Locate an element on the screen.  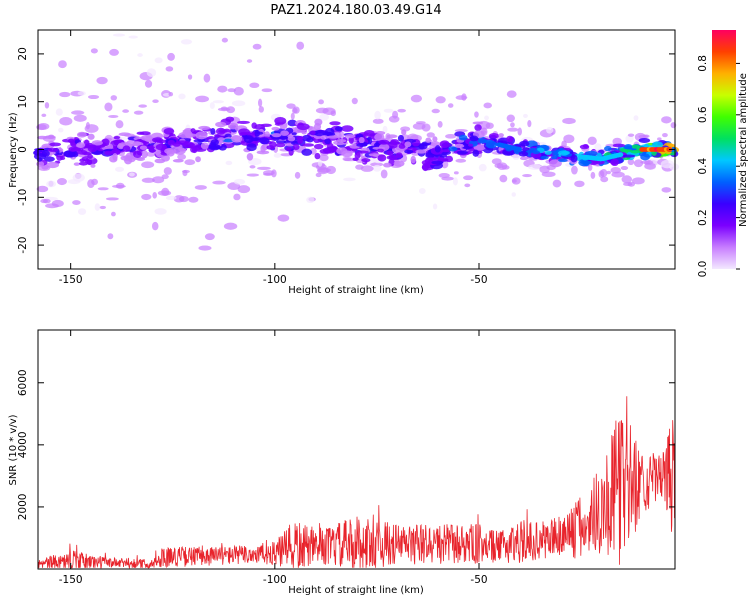
y-tick-label: 6000 is located at coordinates (23, 382).